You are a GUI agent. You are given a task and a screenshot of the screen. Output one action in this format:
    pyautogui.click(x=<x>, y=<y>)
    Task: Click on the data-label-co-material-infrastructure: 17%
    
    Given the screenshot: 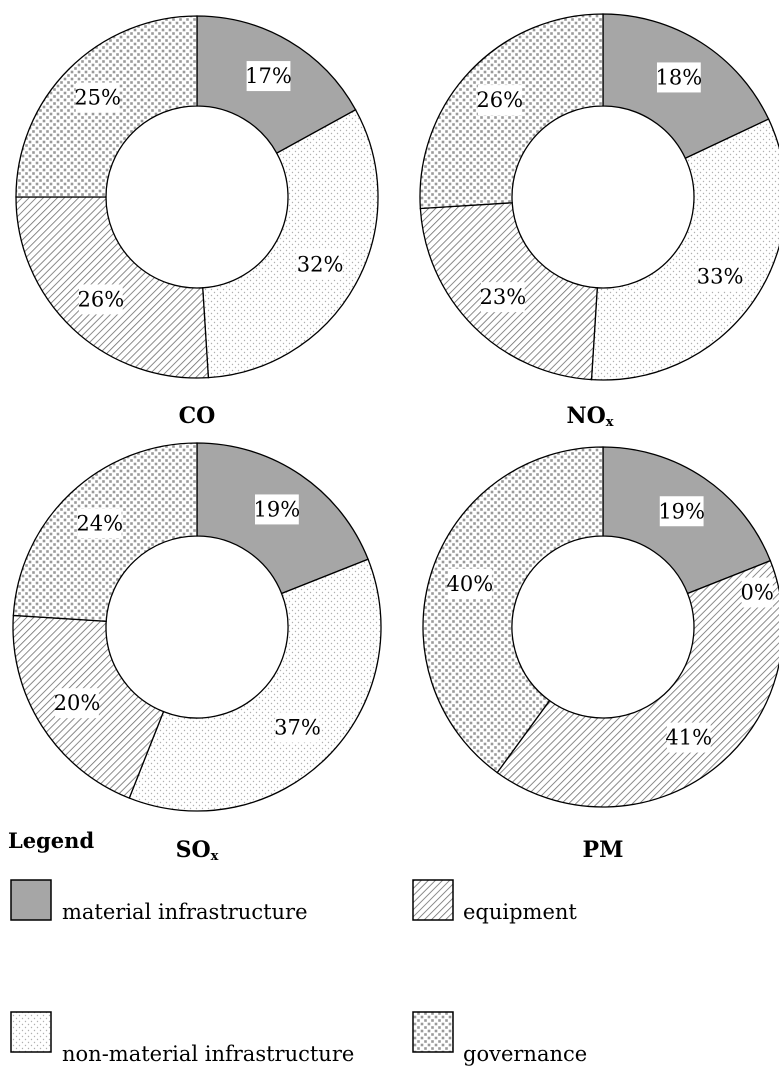 What is the action you would take?
    pyautogui.click(x=268, y=76)
    